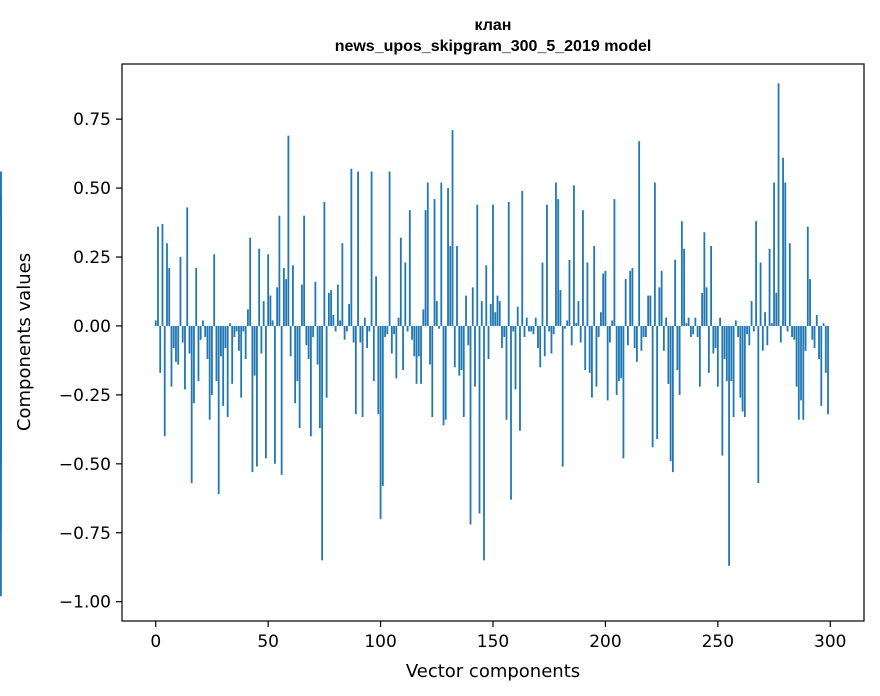 The width and height of the screenshot is (880, 696). What do you see at coordinates (605, 642) in the screenshot?
I see `x-tick-label: 200` at bounding box center [605, 642].